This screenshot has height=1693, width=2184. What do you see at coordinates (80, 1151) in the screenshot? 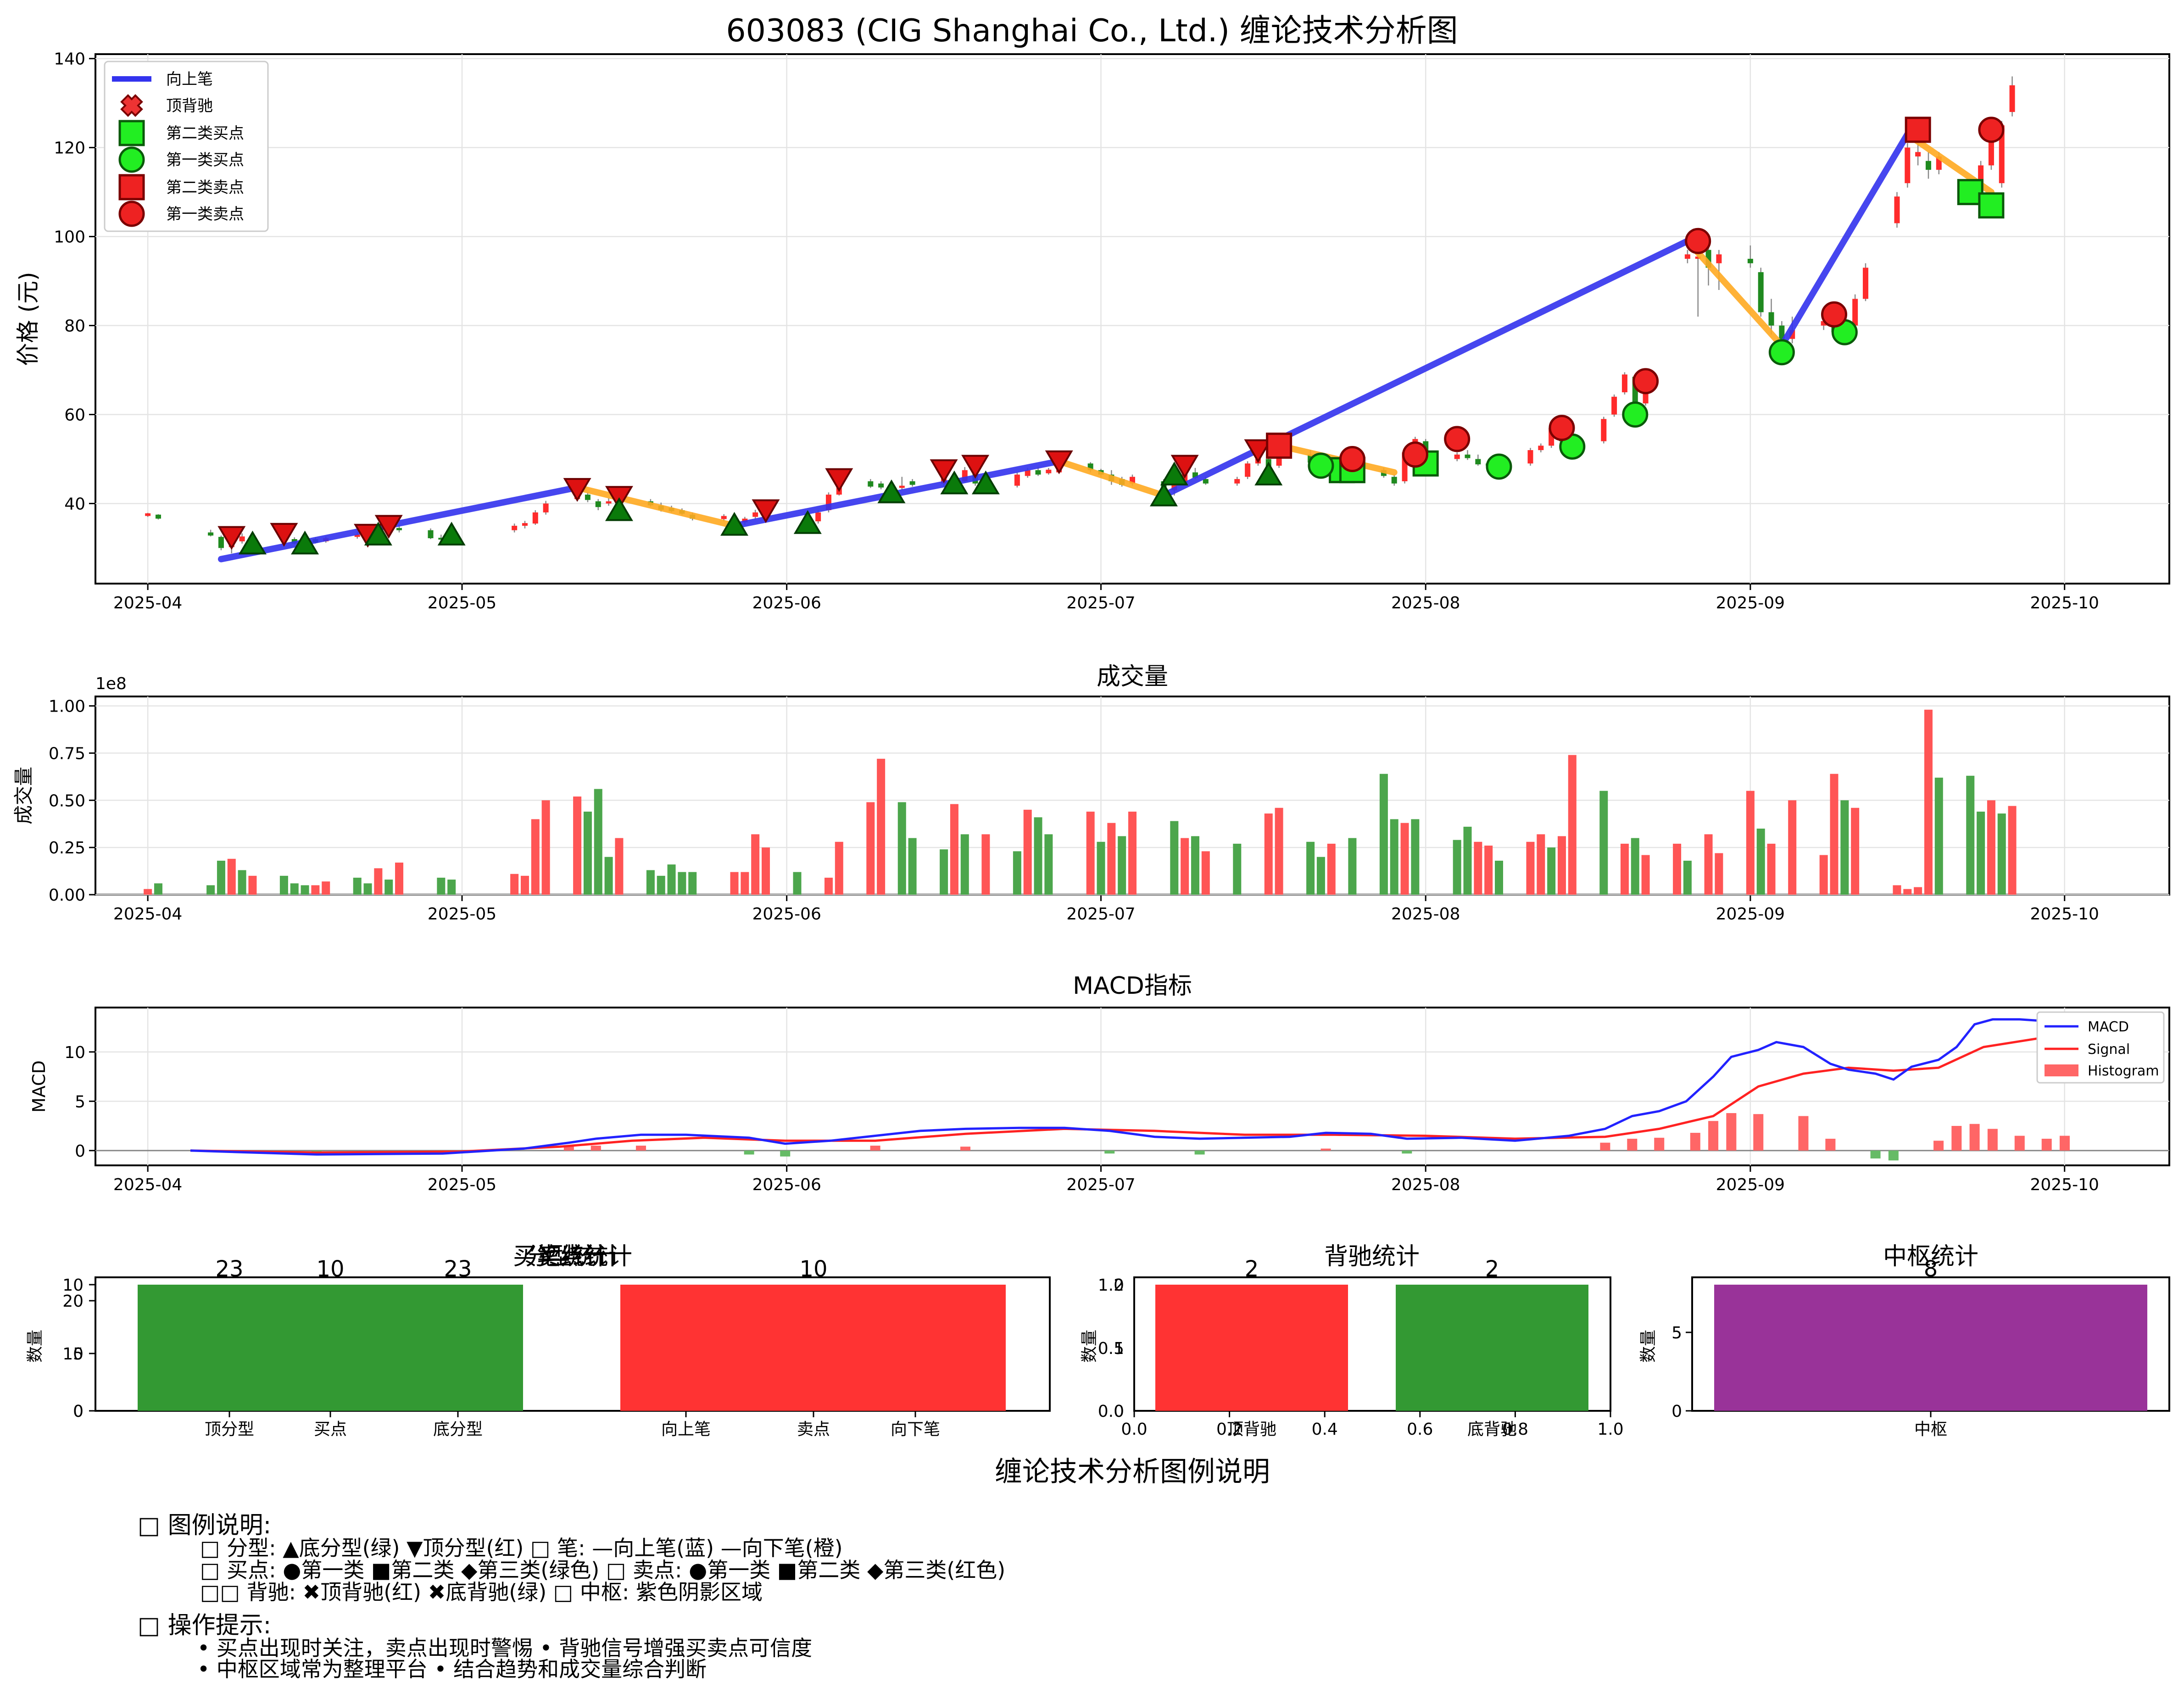
I see `macd-ytick-label: 0` at bounding box center [80, 1151].